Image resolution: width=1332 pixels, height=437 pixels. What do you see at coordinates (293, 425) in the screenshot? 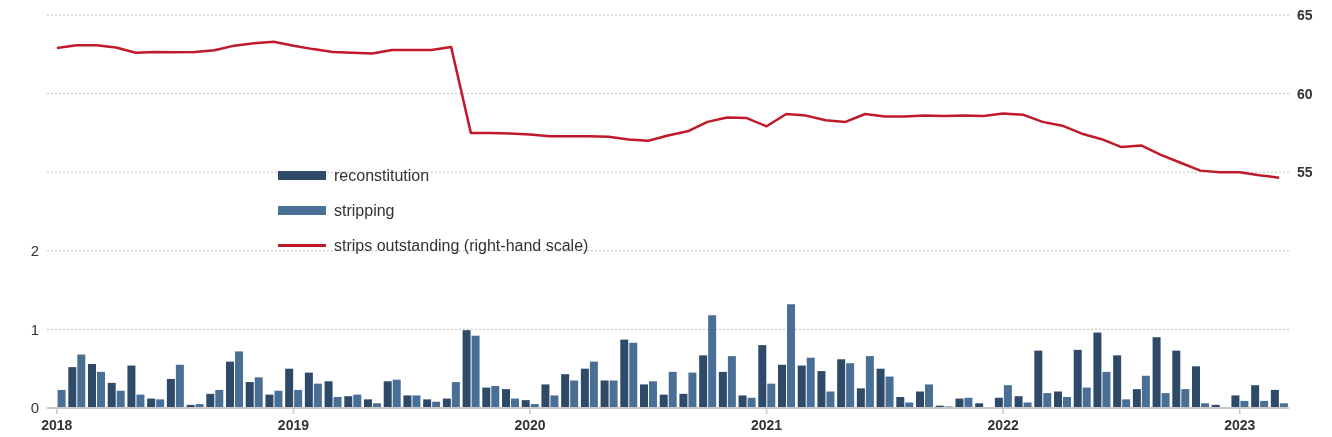
I see `x-tick-label: 2019` at bounding box center [293, 425].